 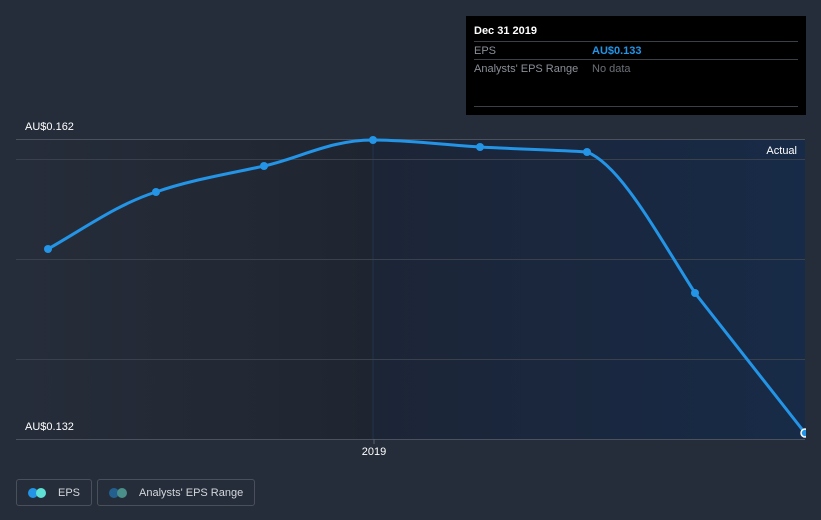 What do you see at coordinates (119, 492) in the screenshot?
I see `range-swatch-icon` at bounding box center [119, 492].